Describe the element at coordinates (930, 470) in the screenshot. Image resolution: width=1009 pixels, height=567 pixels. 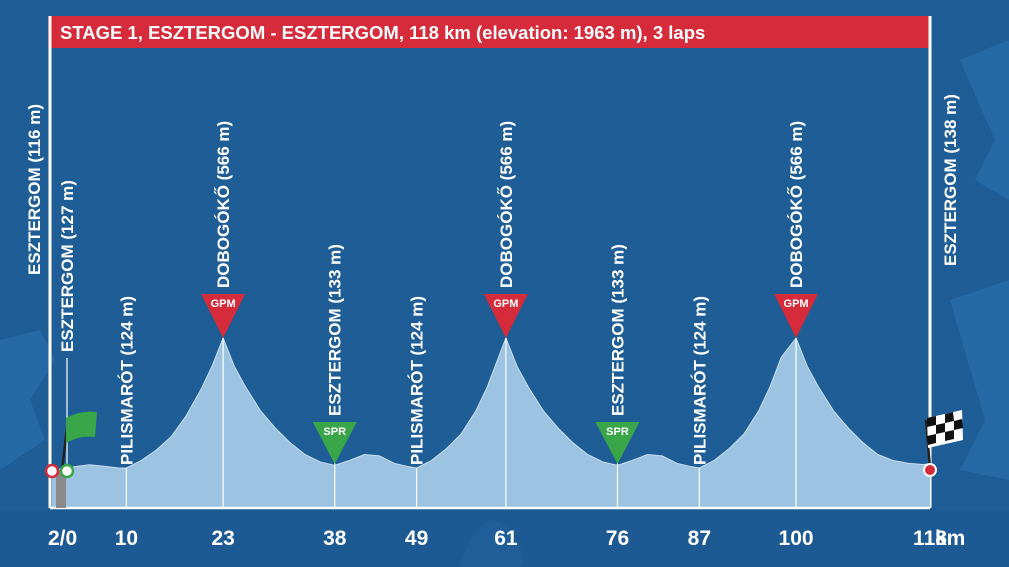
I see `finish-dot` at that location.